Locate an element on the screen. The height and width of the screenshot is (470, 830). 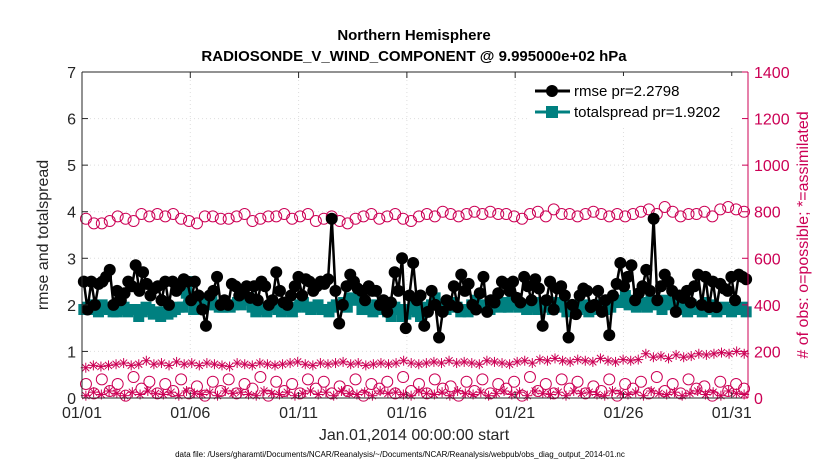
x-axis-label: Jan.01,2014 00:00:00 start is located at coordinates (414, 435).